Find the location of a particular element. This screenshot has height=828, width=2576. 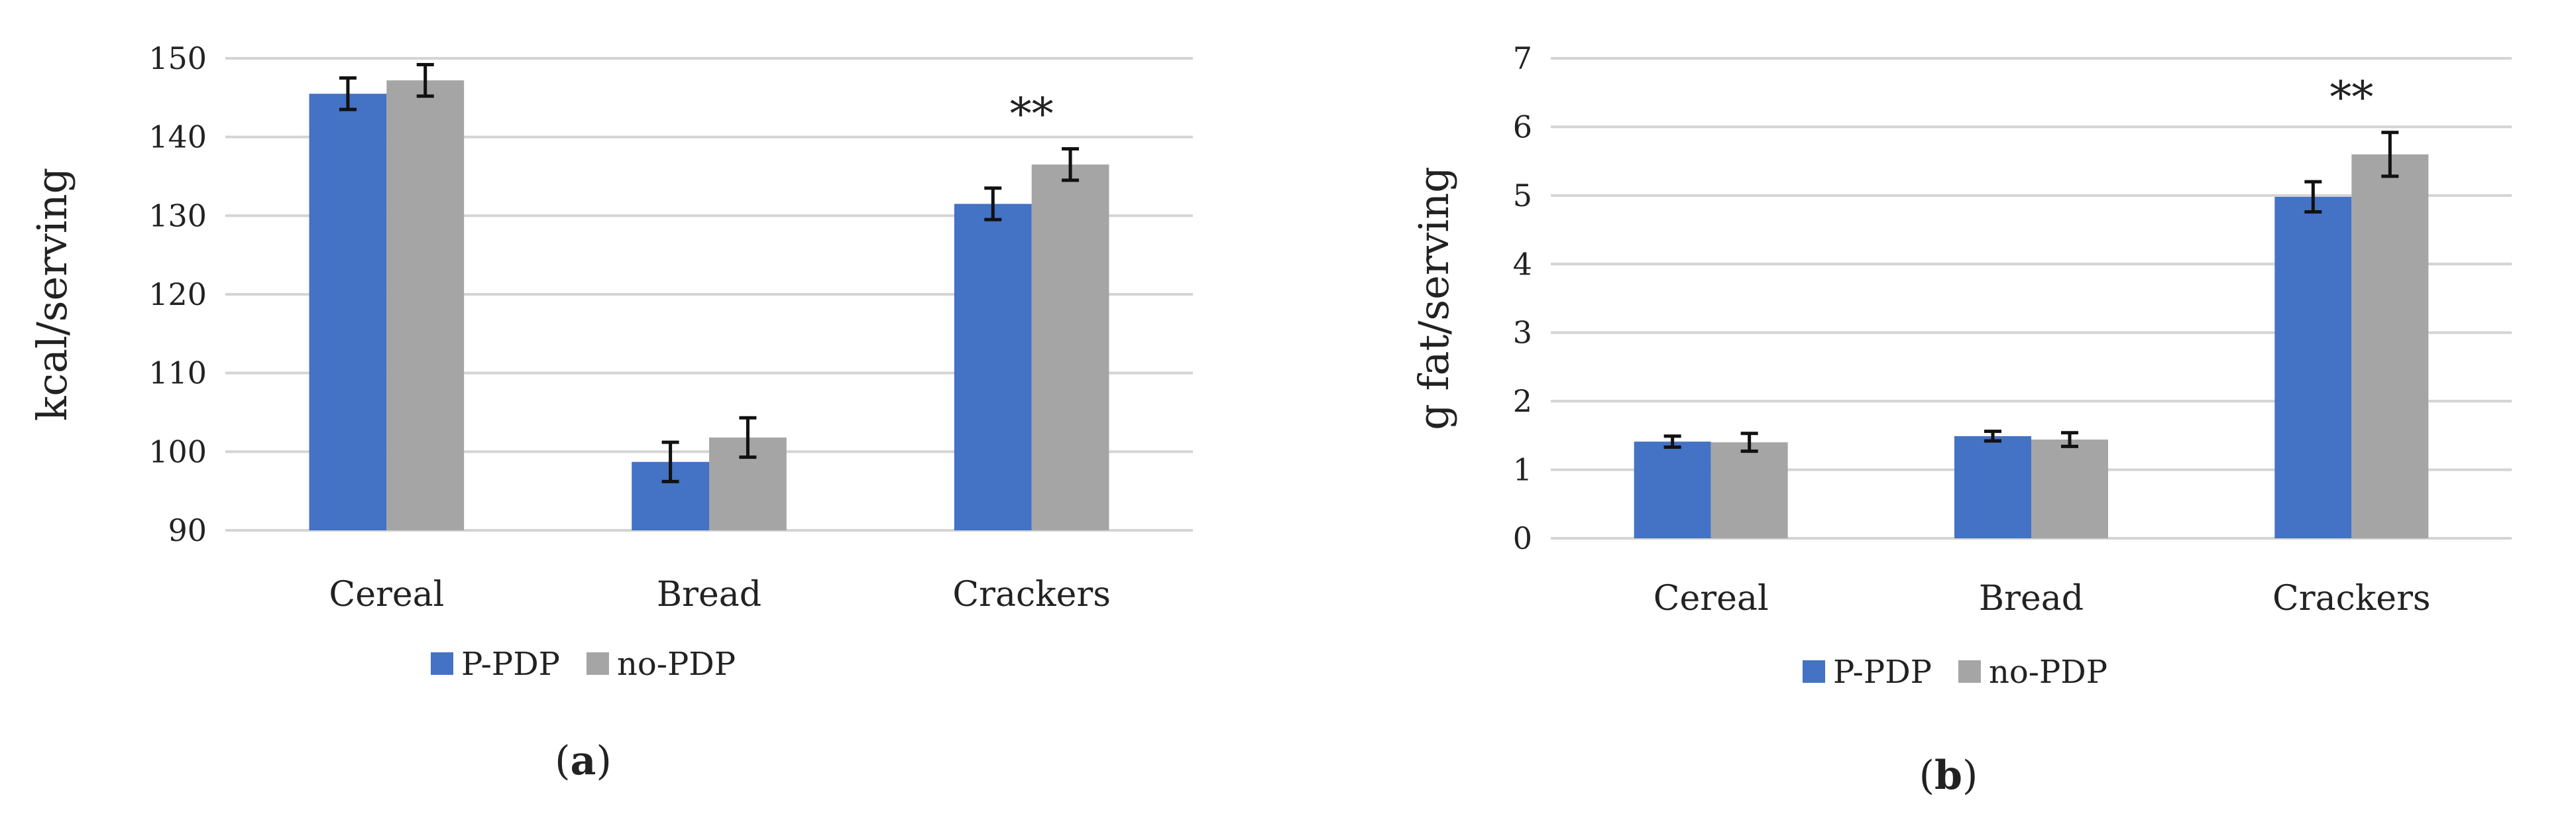

y-tick-label: 1 is located at coordinates (1523, 470).